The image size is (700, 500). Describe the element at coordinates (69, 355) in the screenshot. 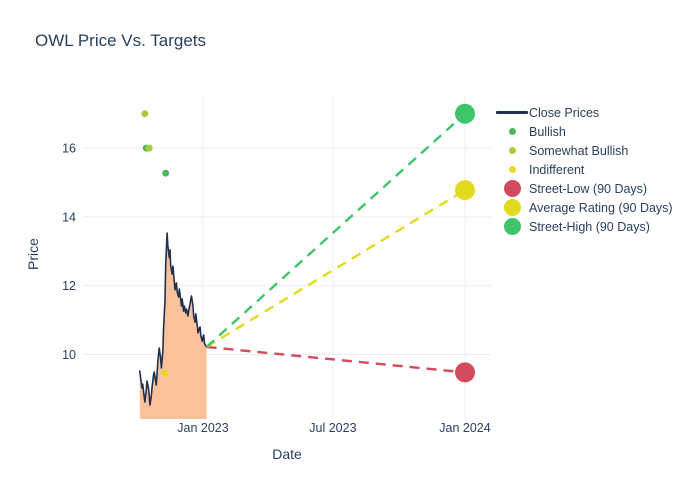

I see `y-tick-label: 10` at that location.